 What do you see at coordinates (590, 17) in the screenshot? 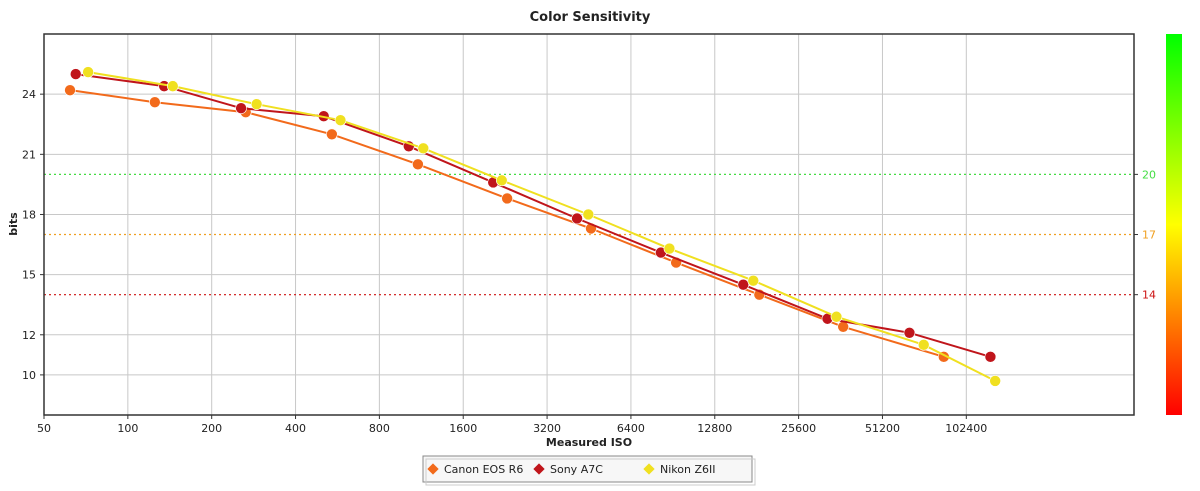
I see `chart-title: Color Sensitivity` at bounding box center [590, 17].